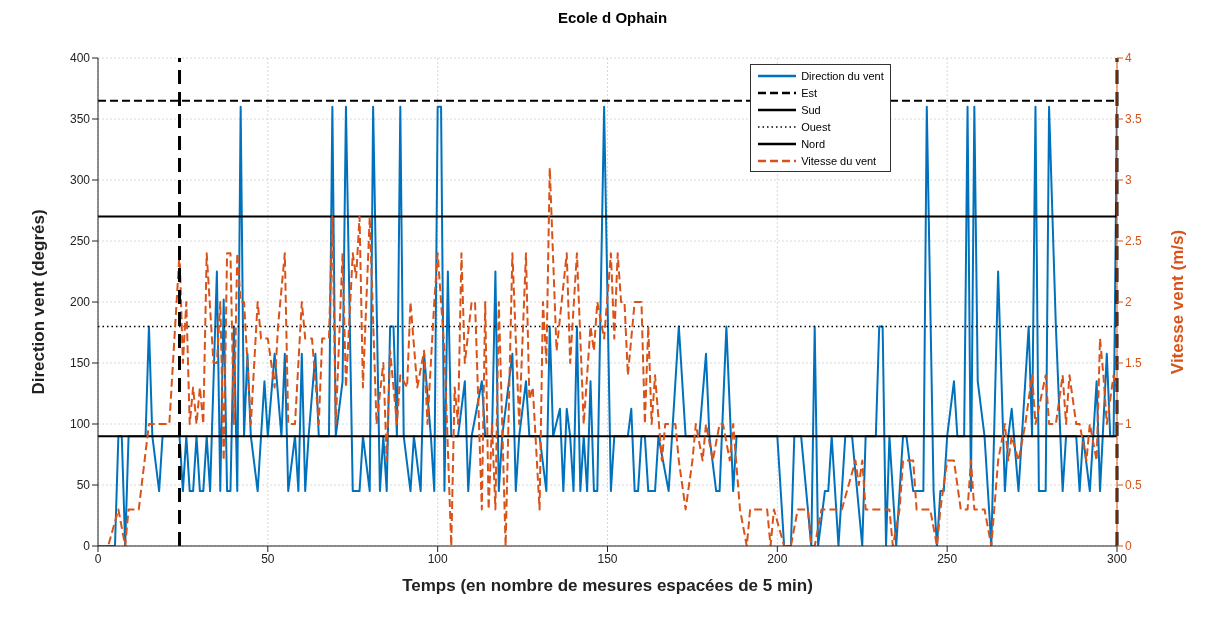 Image resolution: width=1225 pixels, height=639 pixels. Describe the element at coordinates (1178, 302) in the screenshot. I see `y2-axis-title: Vitesse vent (m/s)` at that location.